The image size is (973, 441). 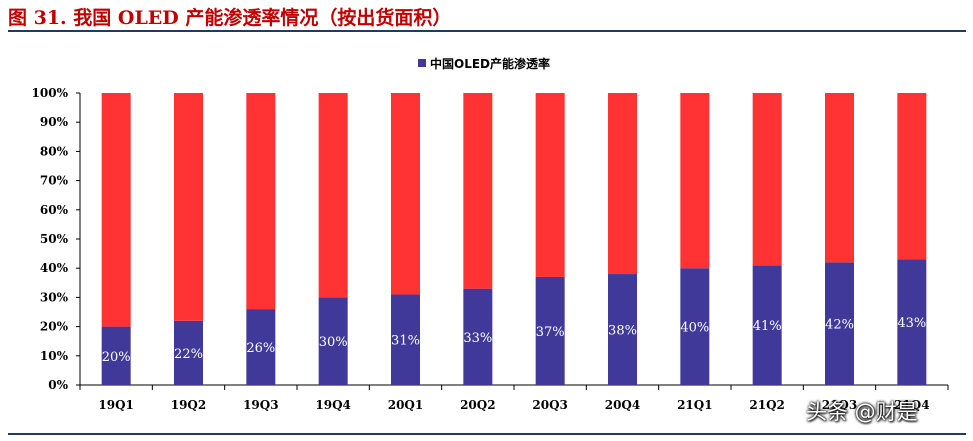 I want to click on data-label: 20%, so click(x=116, y=357).